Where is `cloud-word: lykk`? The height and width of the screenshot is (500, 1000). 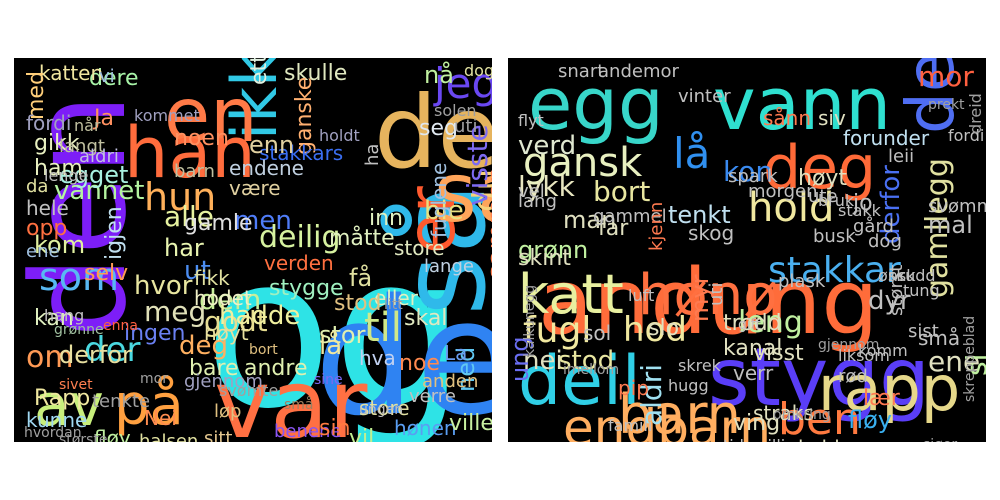 cloud-word: lykk is located at coordinates (546, 186).